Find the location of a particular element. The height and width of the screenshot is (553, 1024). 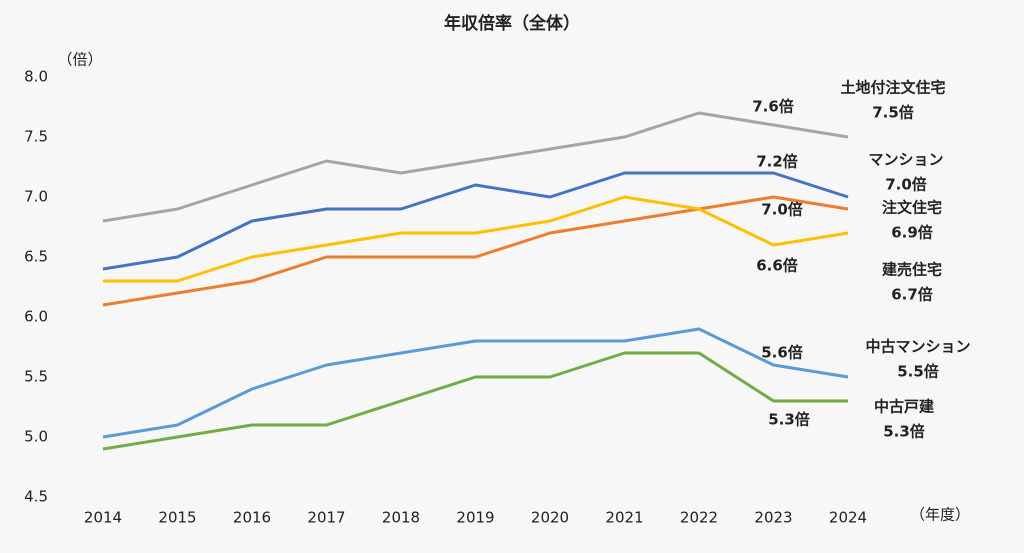

series-name: 注文住宅 is located at coordinates (912, 208).